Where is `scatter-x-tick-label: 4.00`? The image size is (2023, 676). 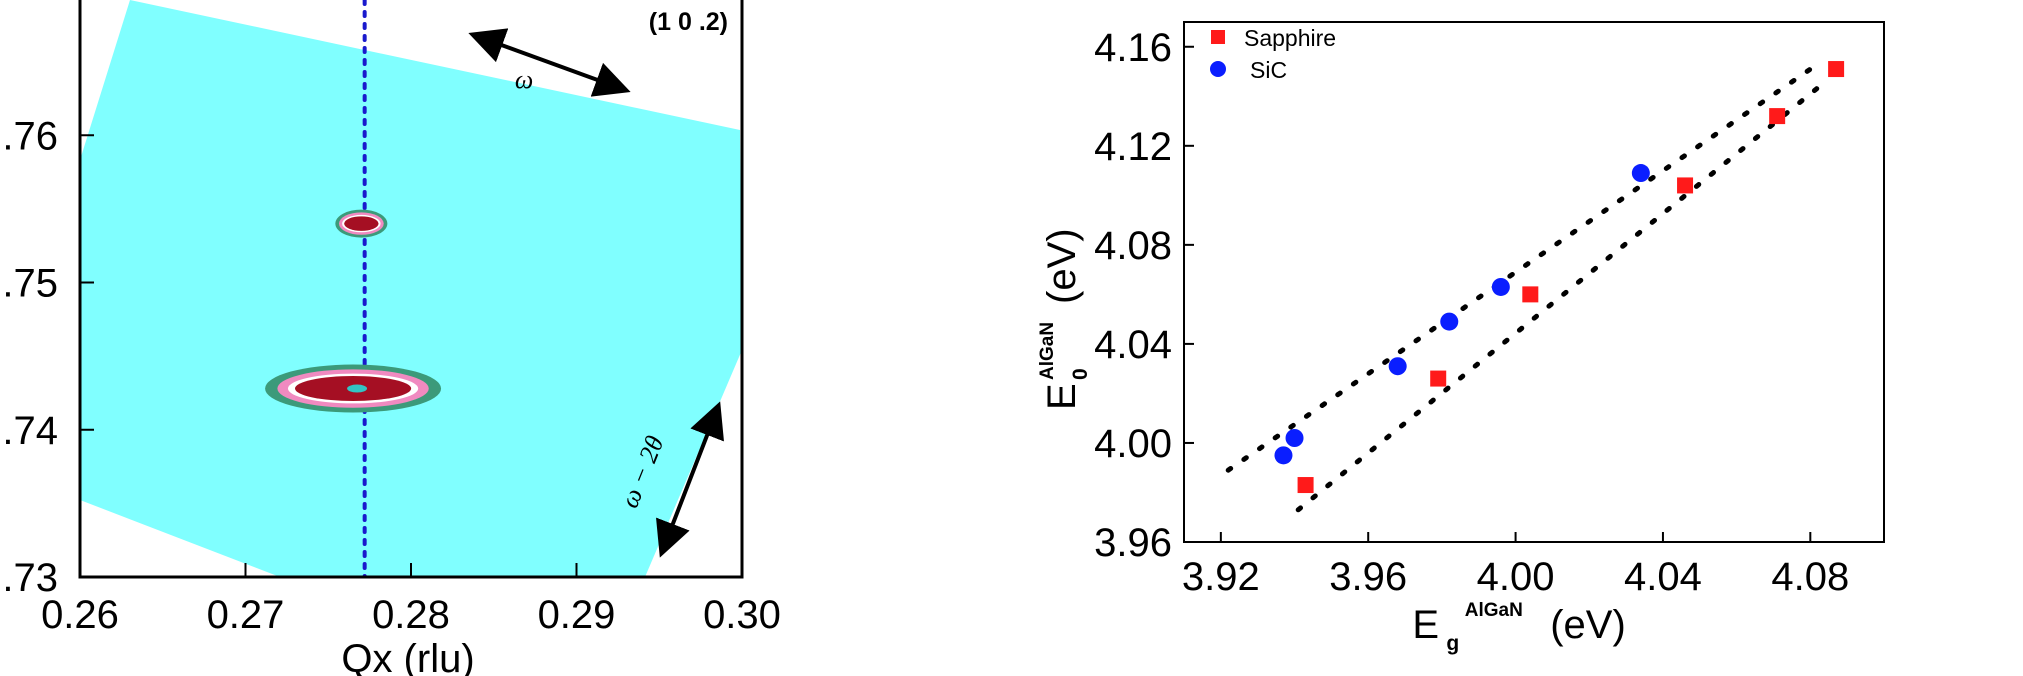
scatter-x-tick-label: 4.00 is located at coordinates (1516, 577).